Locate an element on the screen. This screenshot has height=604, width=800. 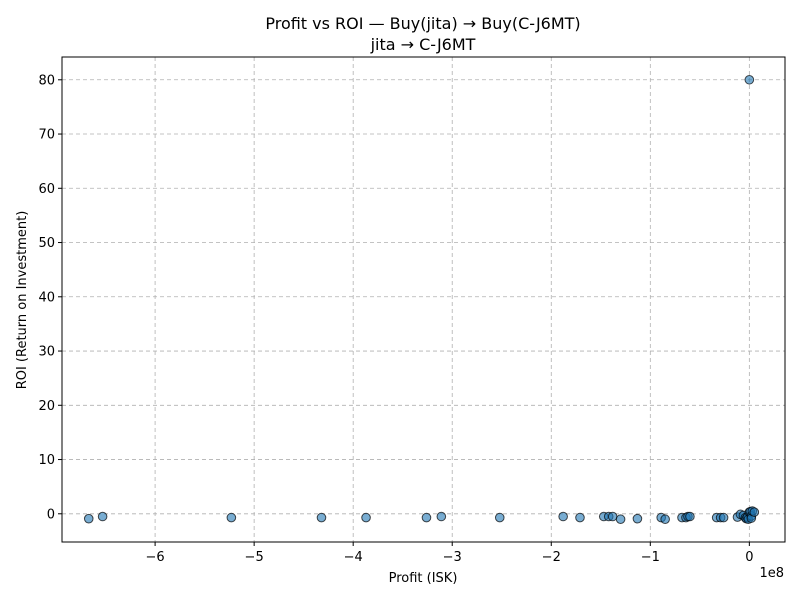
y-tick-label: 30 is located at coordinates (46, 352).